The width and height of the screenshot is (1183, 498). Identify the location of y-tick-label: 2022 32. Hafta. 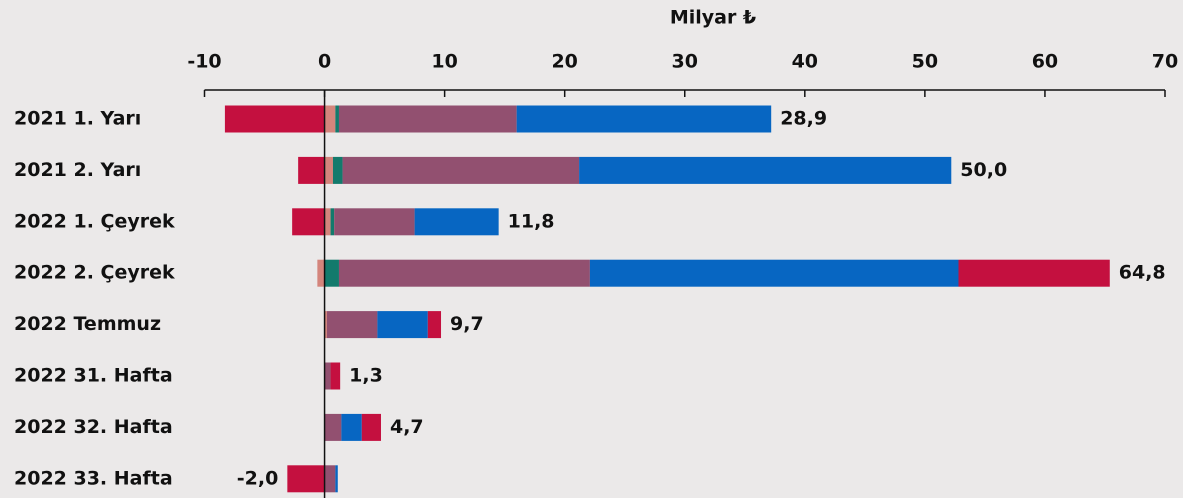
(93, 427).